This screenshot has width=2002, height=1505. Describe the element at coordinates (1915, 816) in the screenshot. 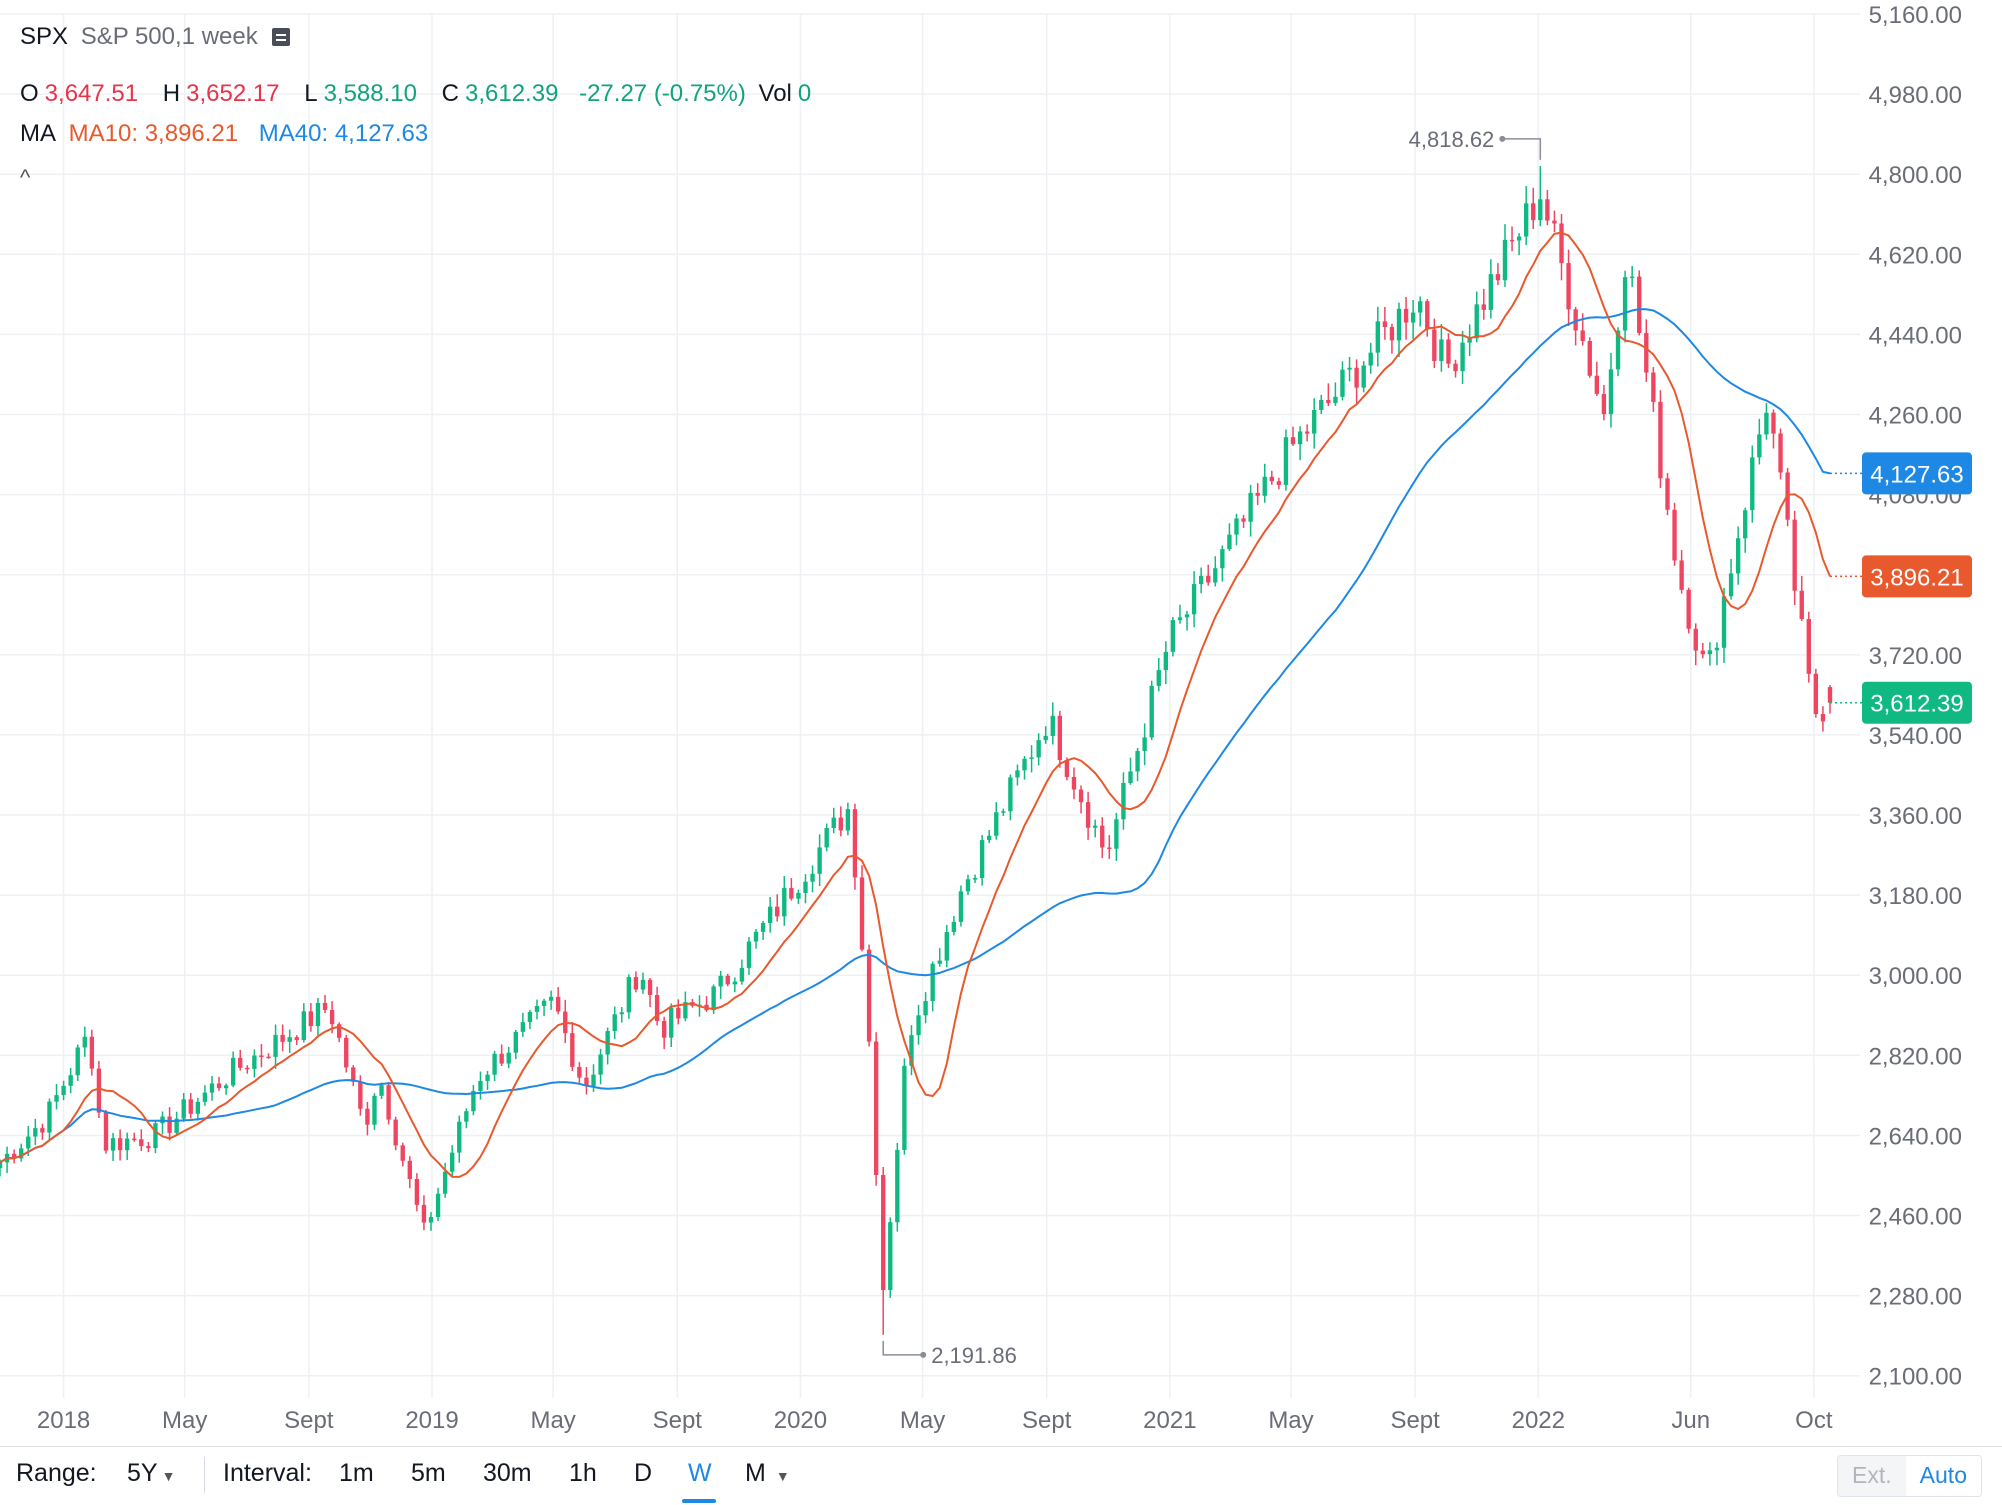

I see `y-tick-label: 3,360.00` at that location.